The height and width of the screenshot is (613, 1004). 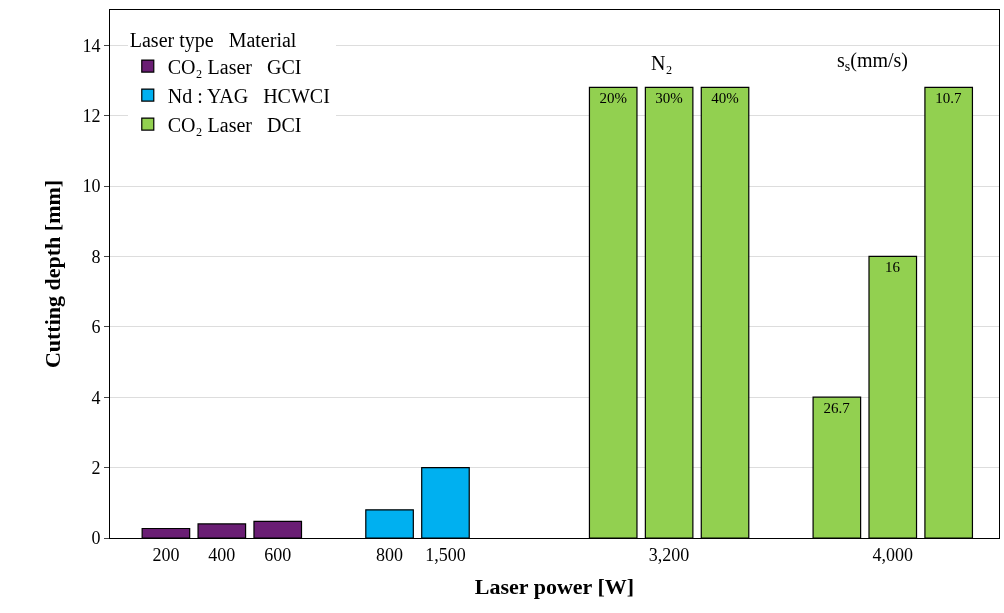 I want to click on y-tick-label: 4, so click(x=96, y=397).